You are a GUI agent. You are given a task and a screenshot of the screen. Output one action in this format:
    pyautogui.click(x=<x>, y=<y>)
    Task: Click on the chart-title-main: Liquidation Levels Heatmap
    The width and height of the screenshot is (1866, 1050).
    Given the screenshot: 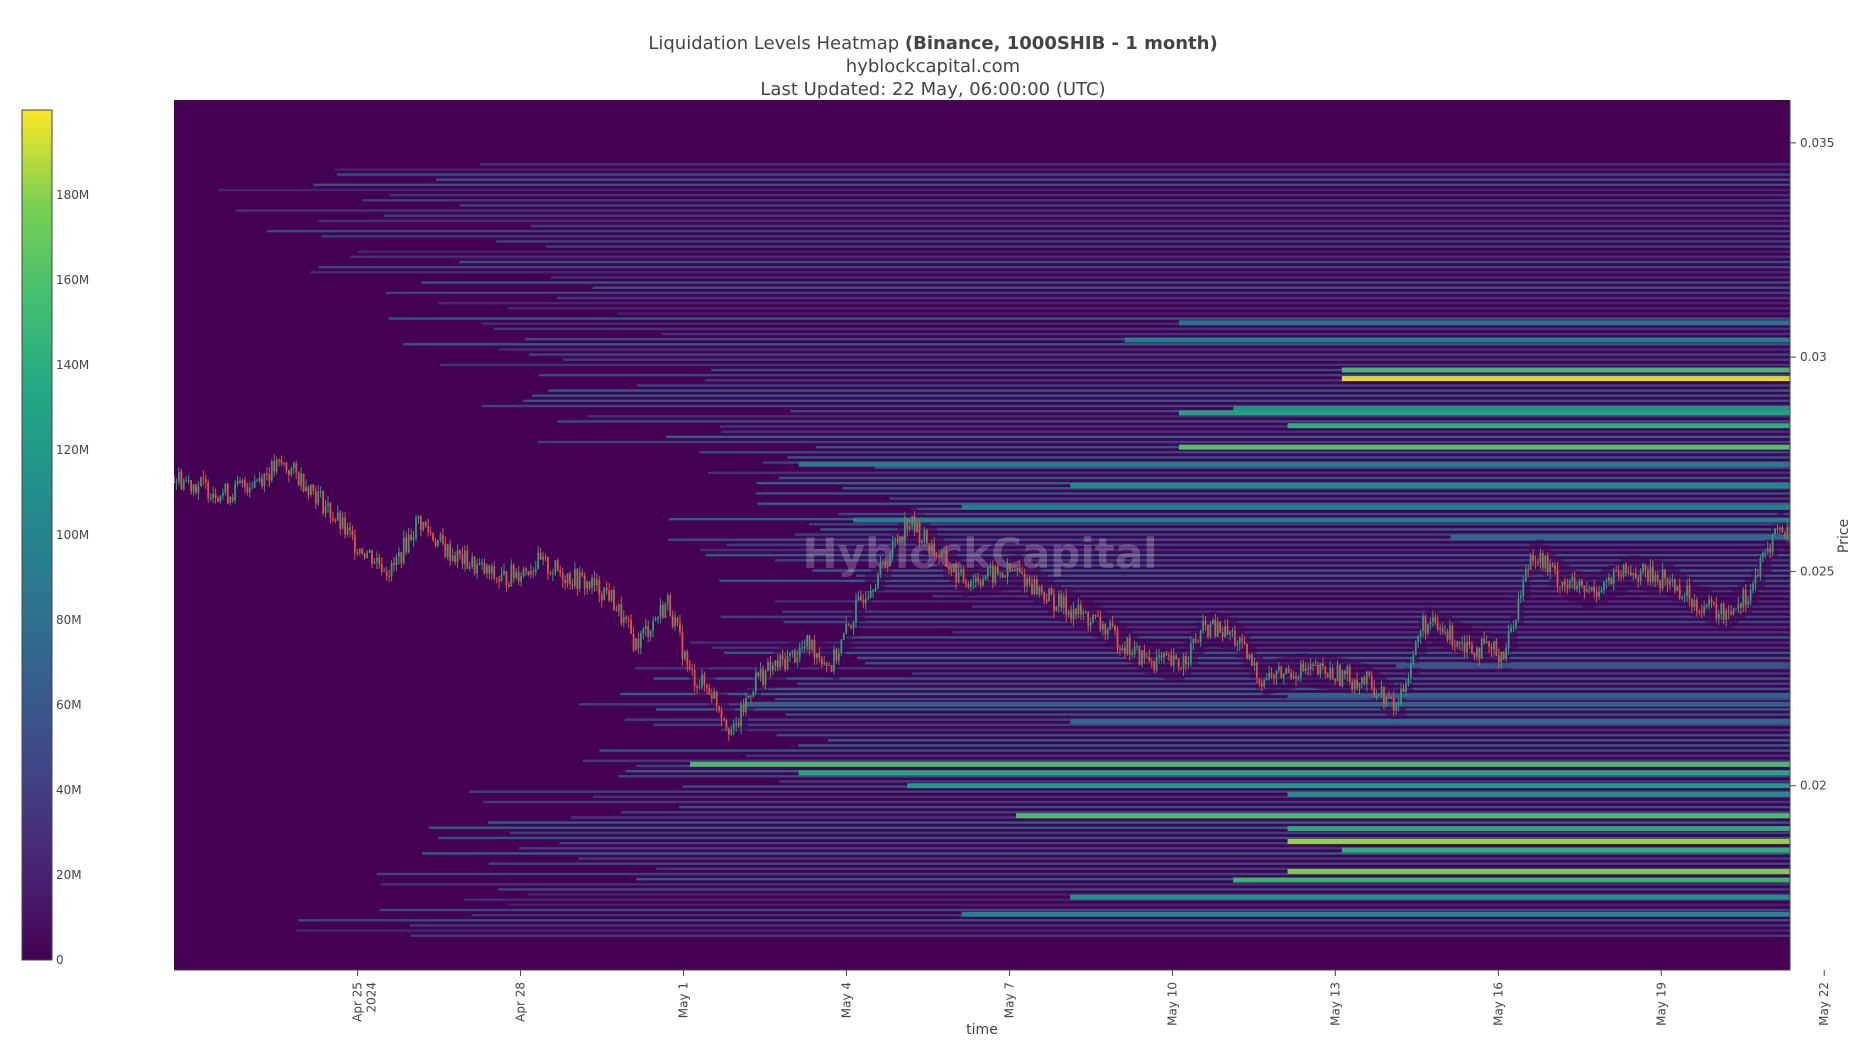 What is the action you would take?
    pyautogui.click(x=776, y=43)
    